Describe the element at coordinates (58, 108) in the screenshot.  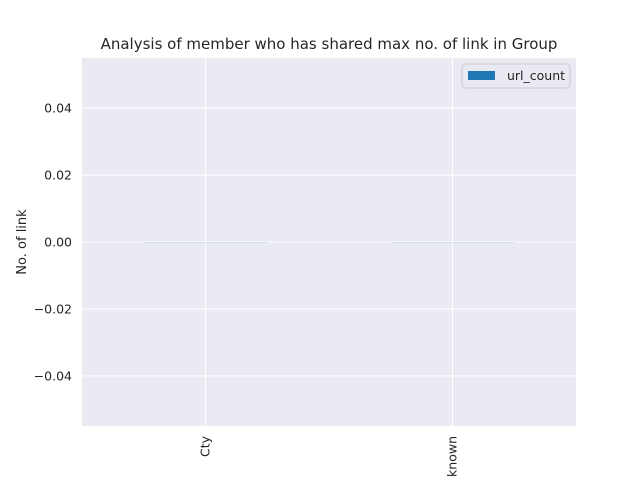
I see `y-tick-label: 0.04` at that location.